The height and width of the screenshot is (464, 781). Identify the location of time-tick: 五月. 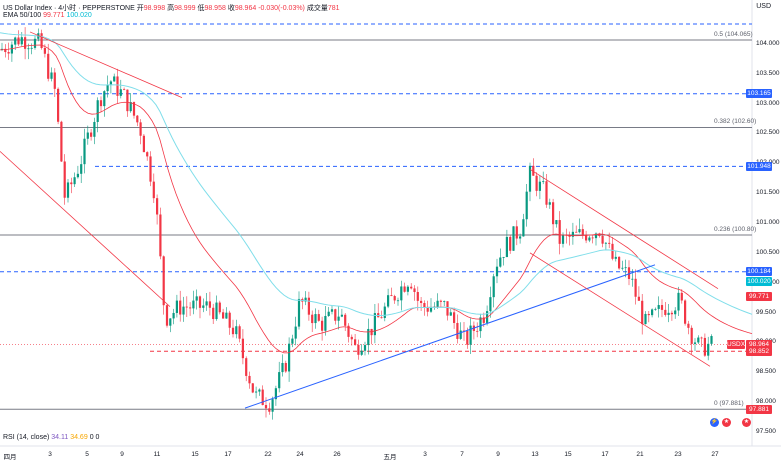
(390, 457).